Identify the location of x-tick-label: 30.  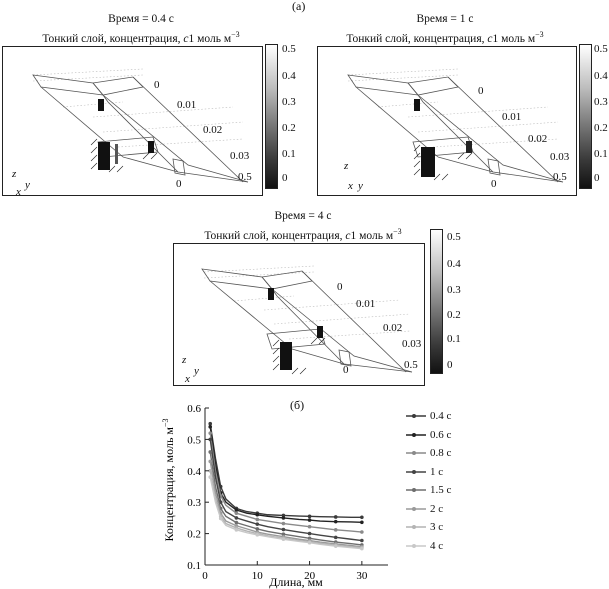
(362, 576).